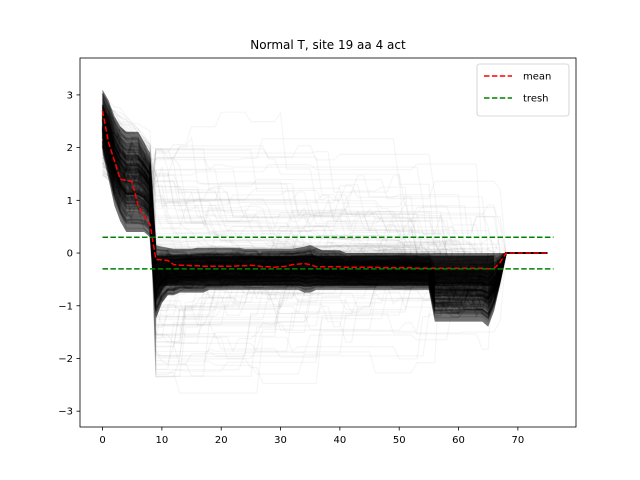  What do you see at coordinates (311, 436) in the screenshot?
I see `x-axis: 0 10 20 30 40 50 60 70` at bounding box center [311, 436].